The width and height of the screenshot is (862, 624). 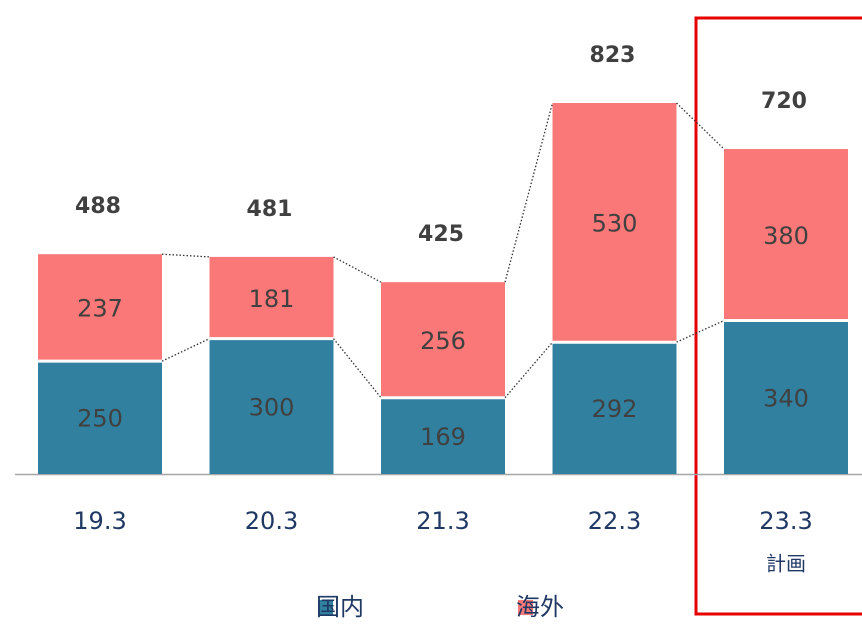 I want to click on segment-label: 256, so click(x=443, y=341).